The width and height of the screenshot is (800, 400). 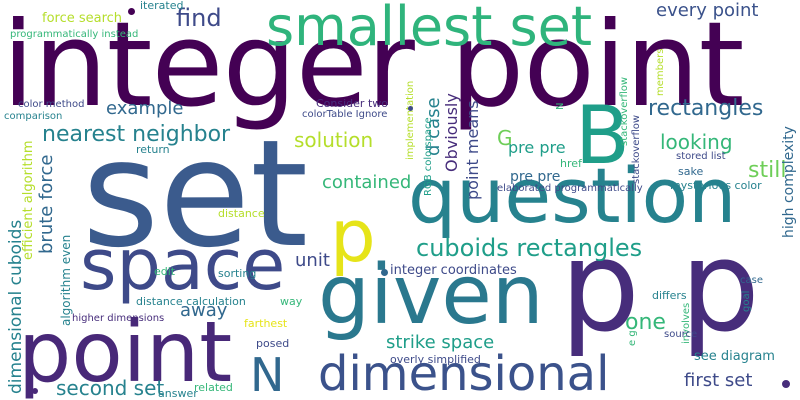 I want to click on word-posed: posed, so click(x=273, y=343).